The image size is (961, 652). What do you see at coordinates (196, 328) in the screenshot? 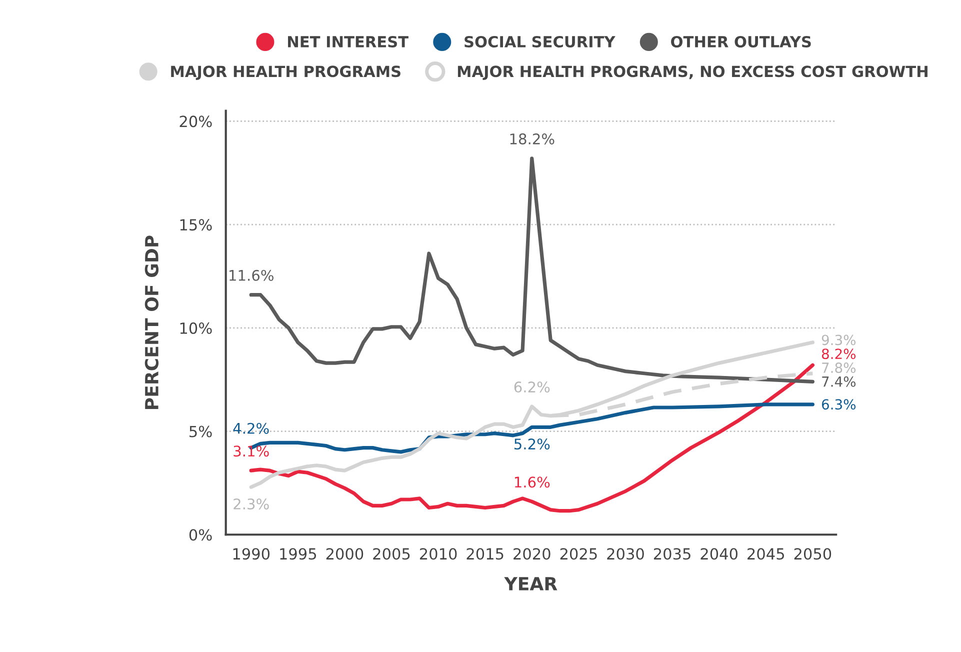
I see `y-tick-label: 10%` at bounding box center [196, 328].